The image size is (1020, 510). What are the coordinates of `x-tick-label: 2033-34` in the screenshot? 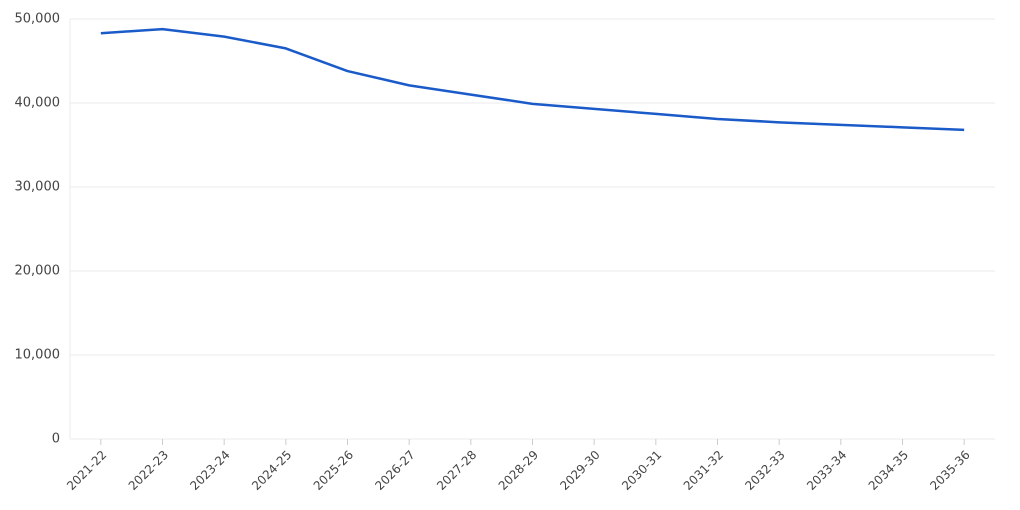 It's located at (826, 470).